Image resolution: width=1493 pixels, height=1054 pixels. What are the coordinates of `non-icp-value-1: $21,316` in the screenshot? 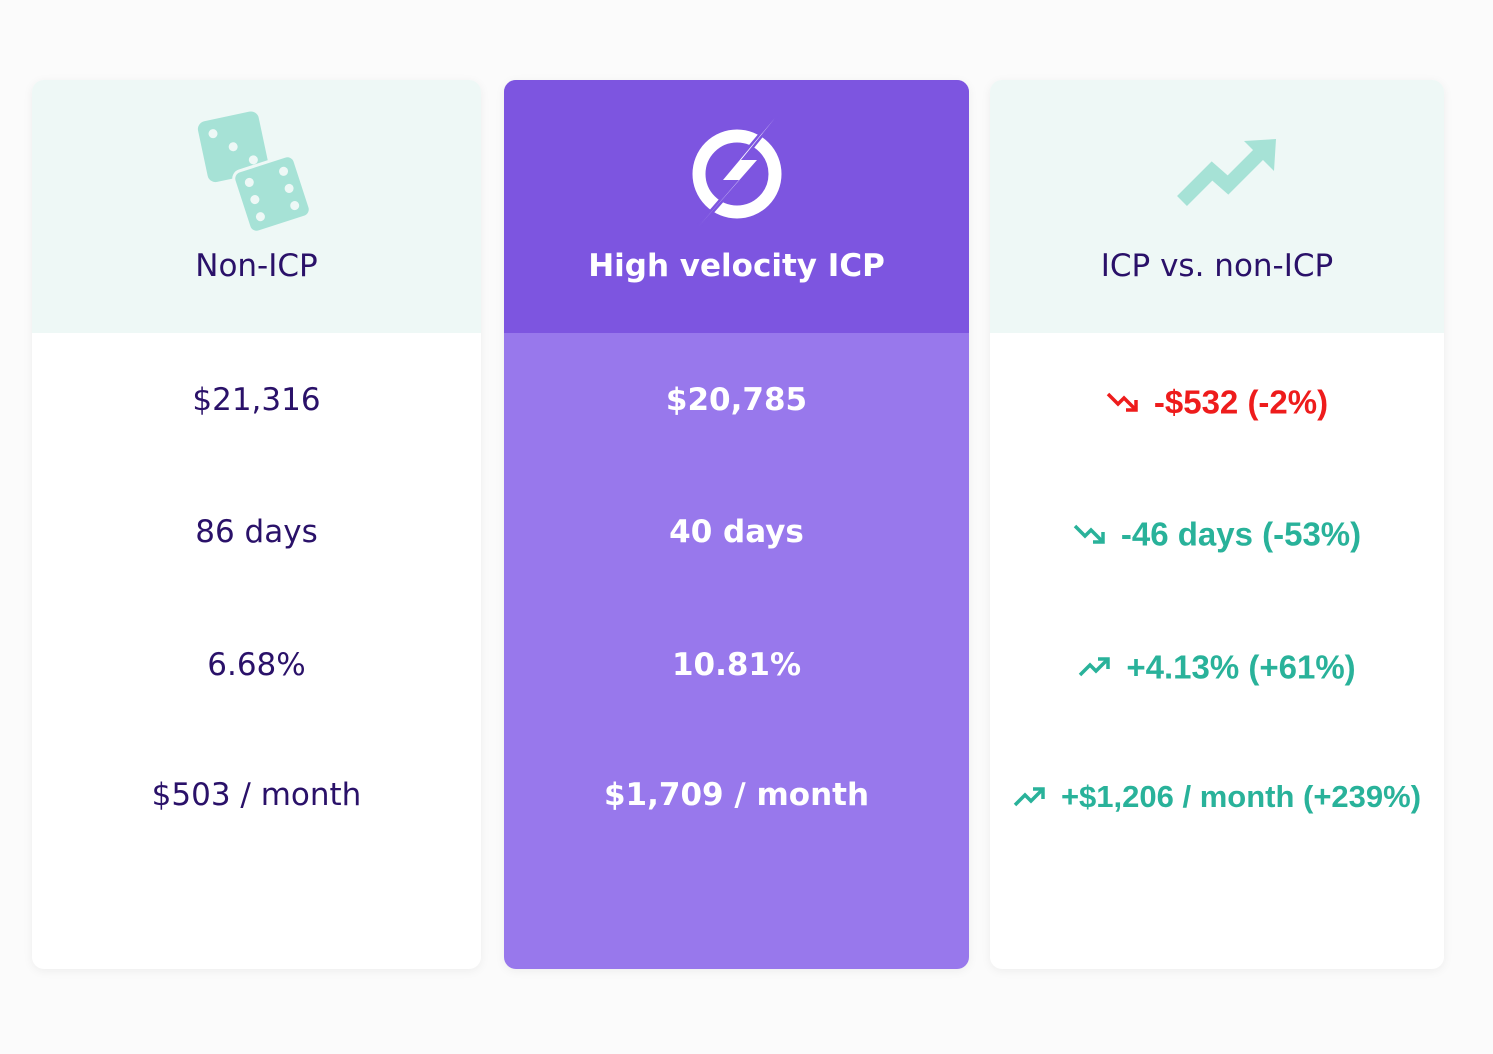 It's located at (256, 400).